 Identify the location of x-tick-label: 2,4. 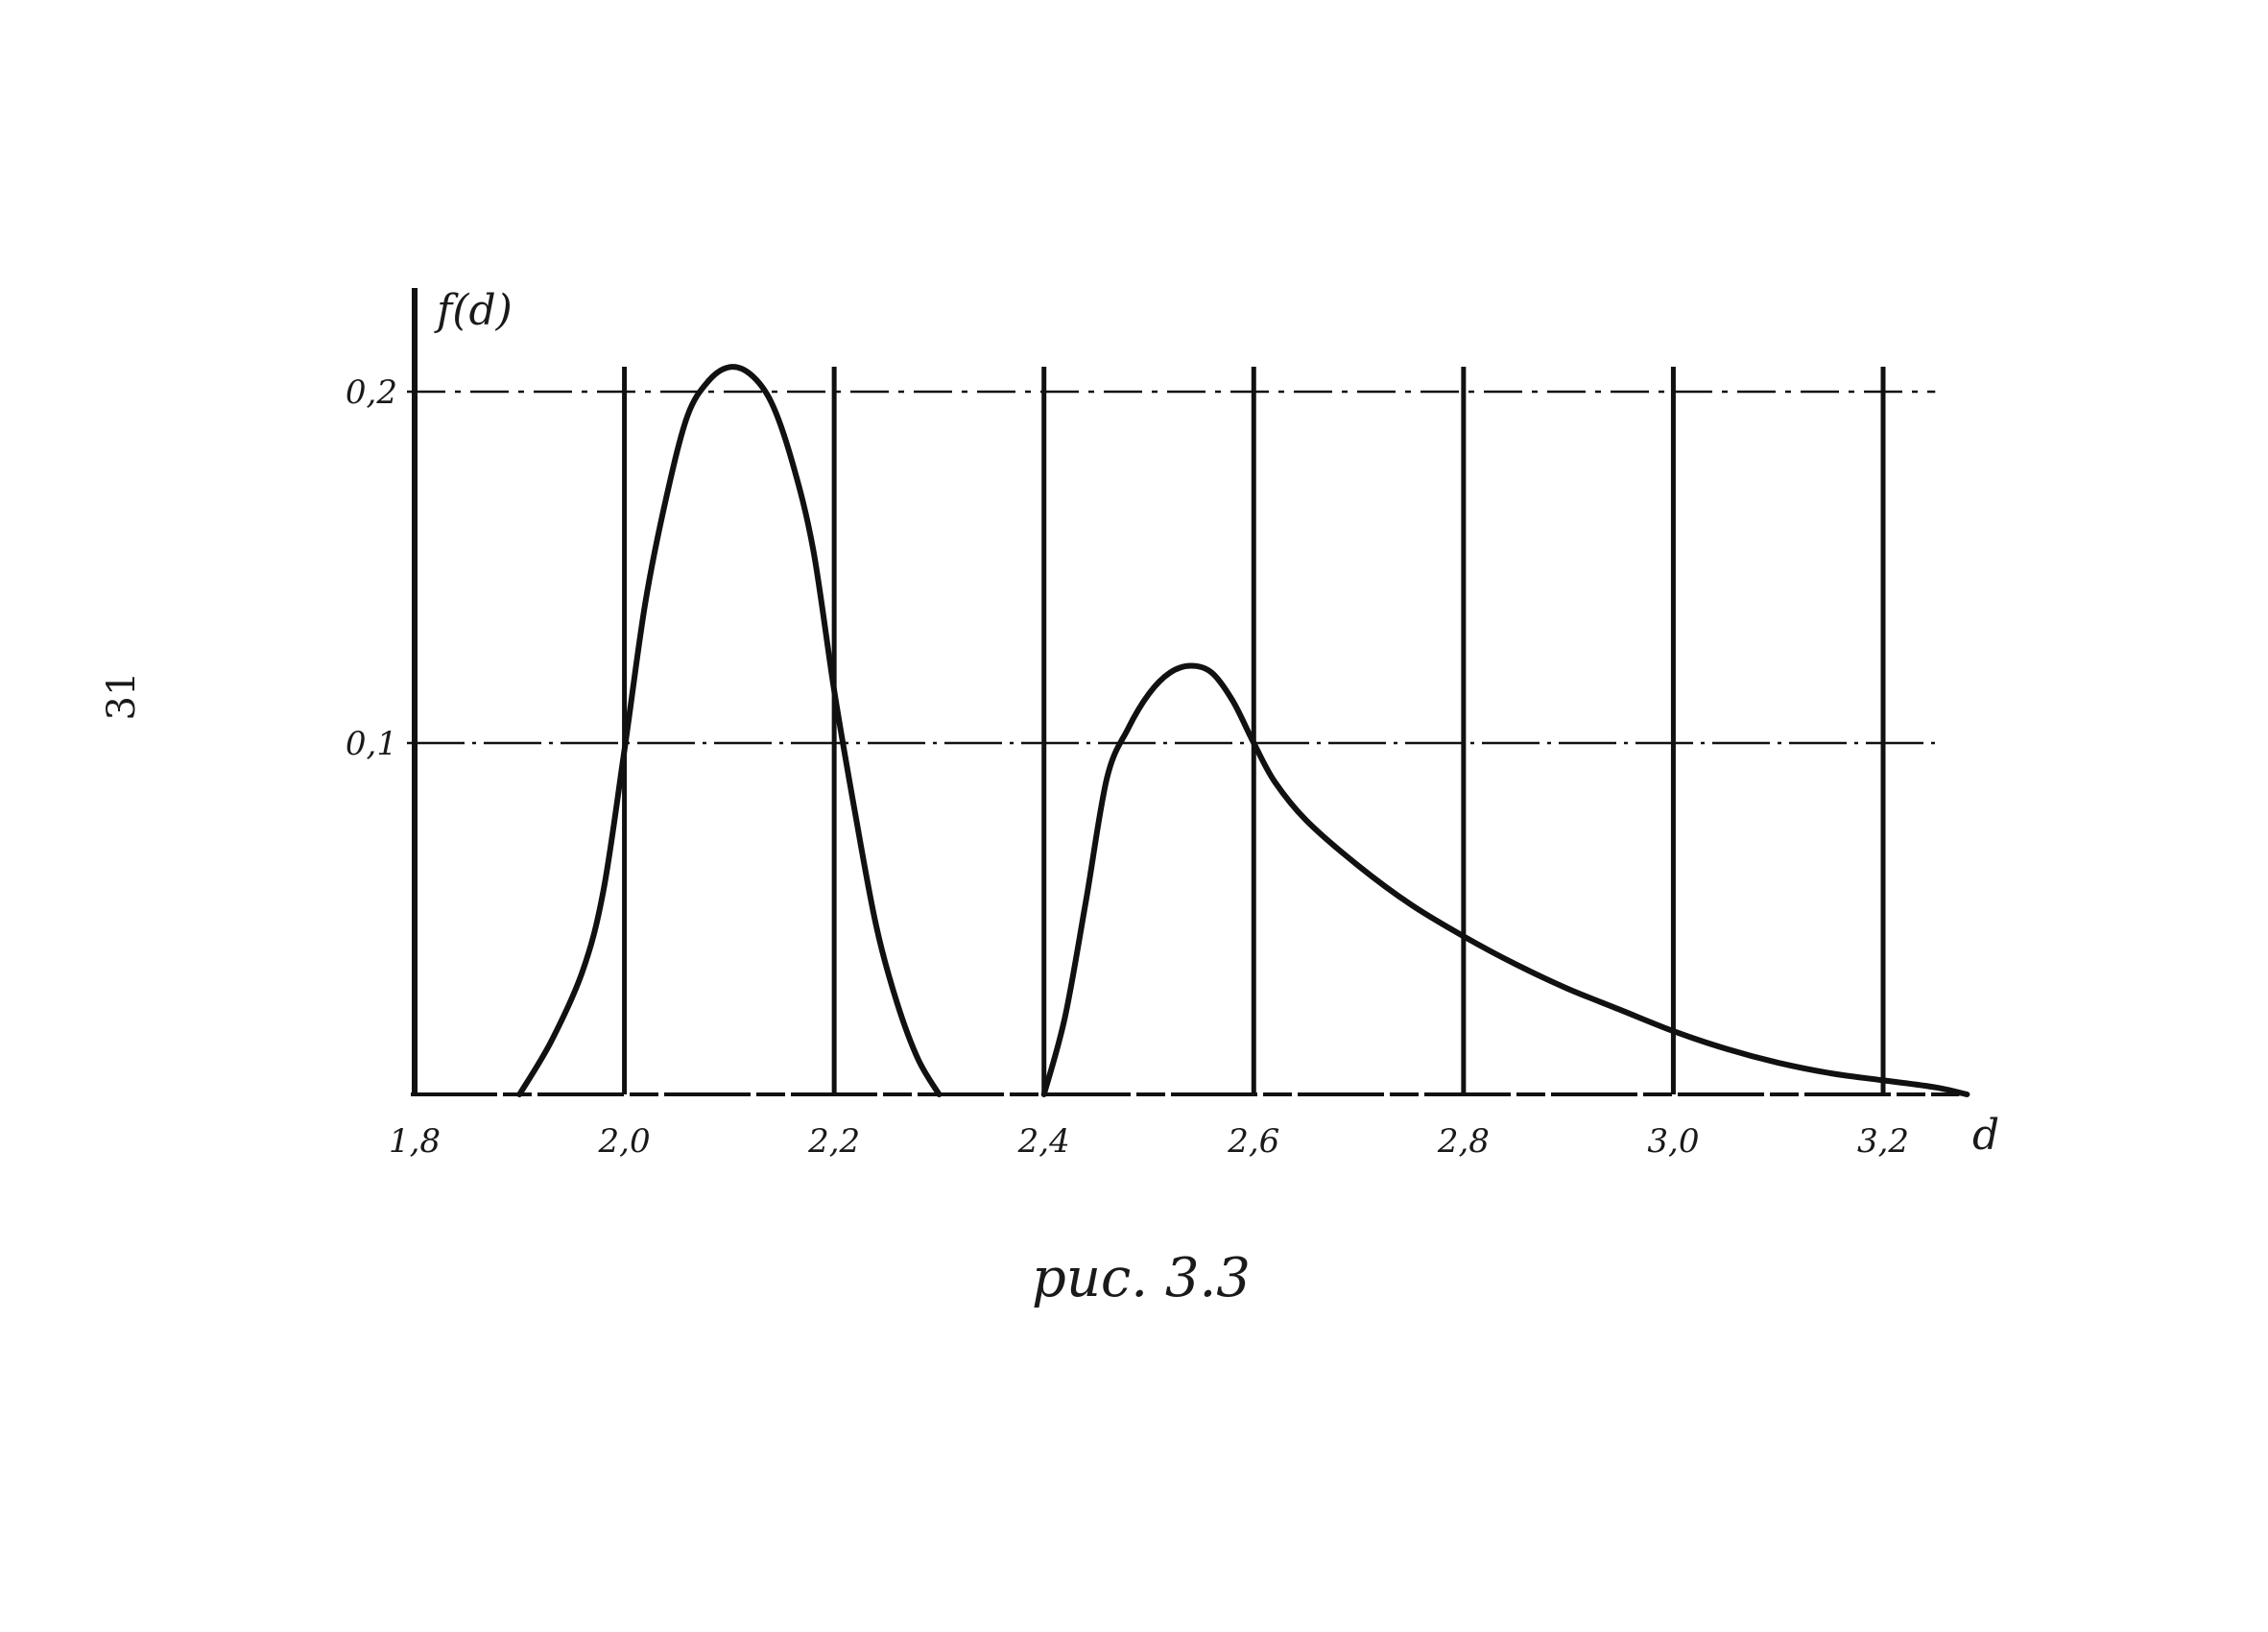
(1043, 1141).